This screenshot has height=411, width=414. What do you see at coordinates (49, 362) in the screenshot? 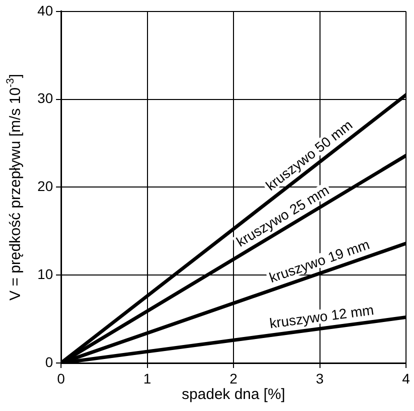
I see `y-tick-label: 0` at bounding box center [49, 362].